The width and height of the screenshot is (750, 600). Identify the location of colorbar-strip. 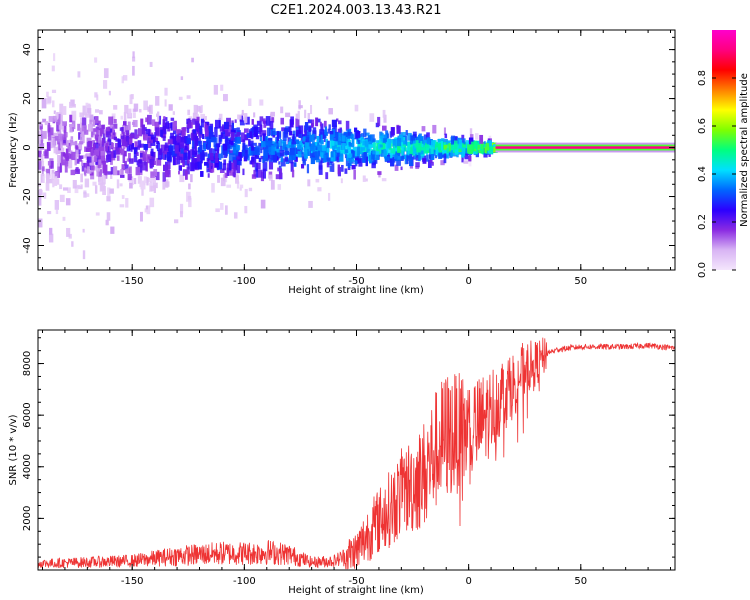
(724, 150).